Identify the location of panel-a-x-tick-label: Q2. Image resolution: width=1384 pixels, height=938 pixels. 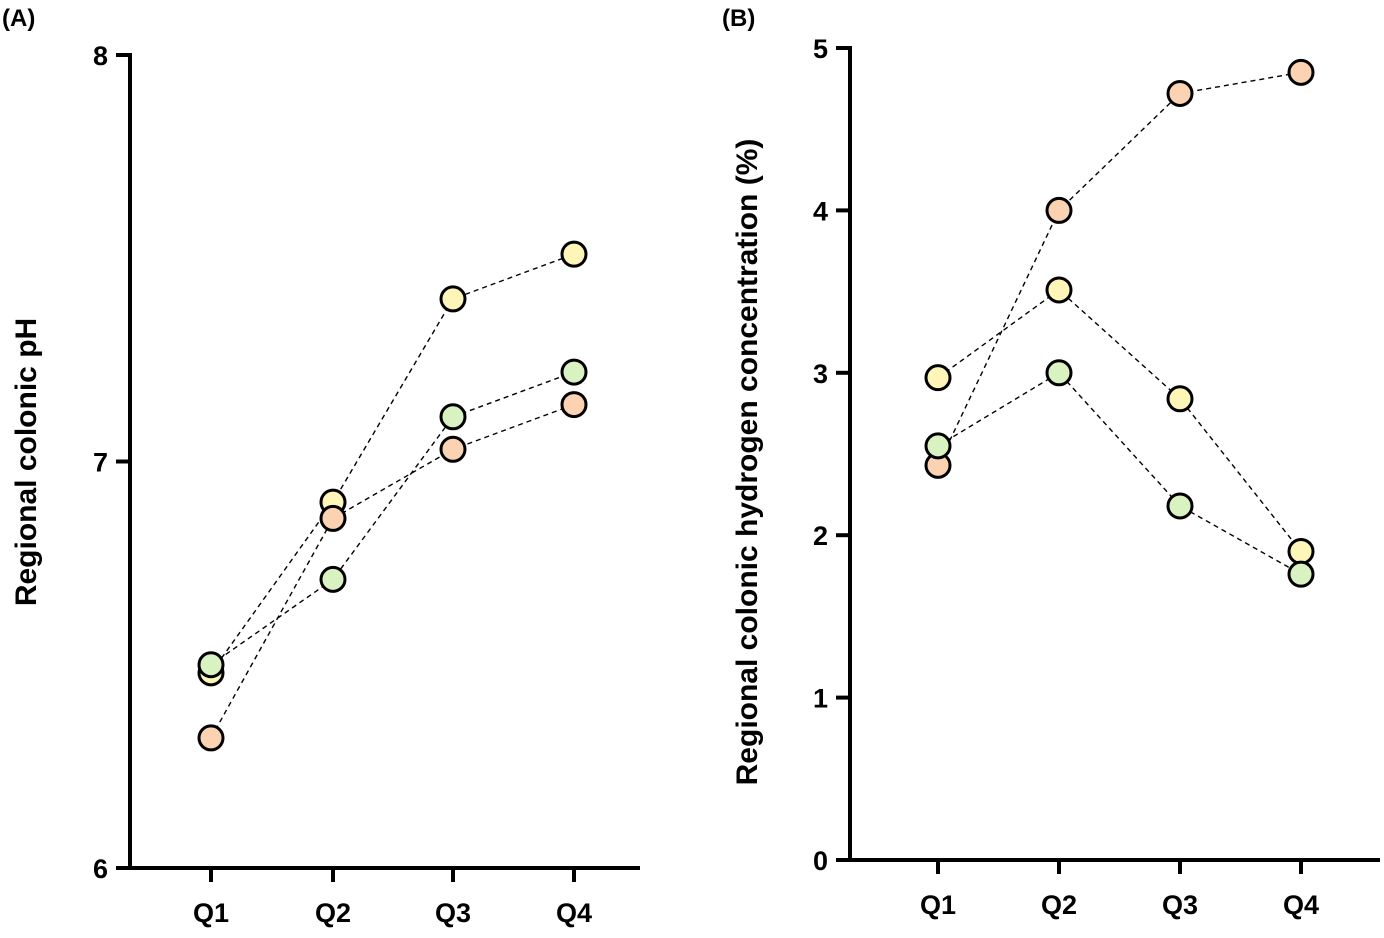
(333, 913).